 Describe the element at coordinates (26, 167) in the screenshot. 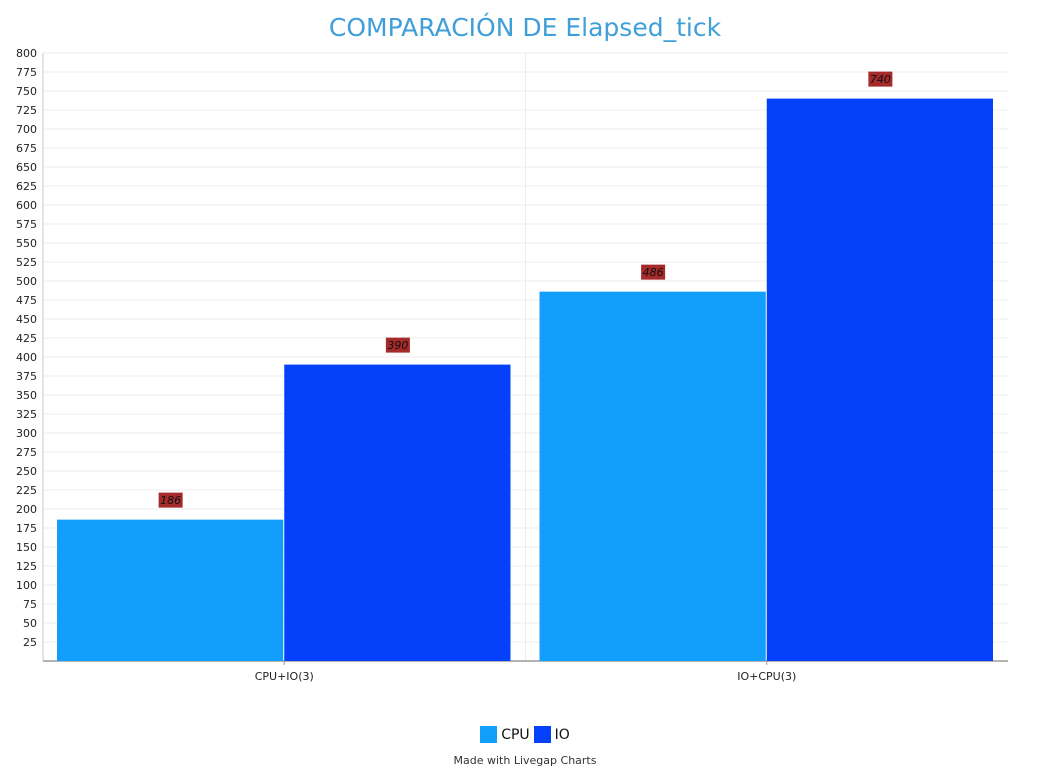

I see `y-tick-label: 650` at that location.